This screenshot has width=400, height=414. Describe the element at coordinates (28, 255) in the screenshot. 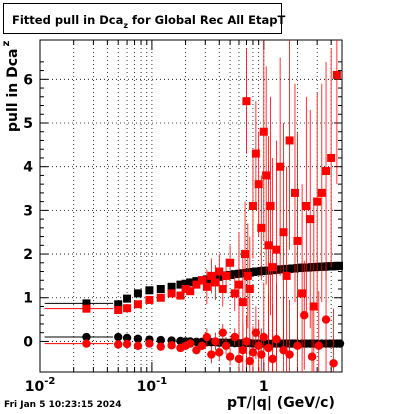

I see `y-tick-label: 2` at that location.